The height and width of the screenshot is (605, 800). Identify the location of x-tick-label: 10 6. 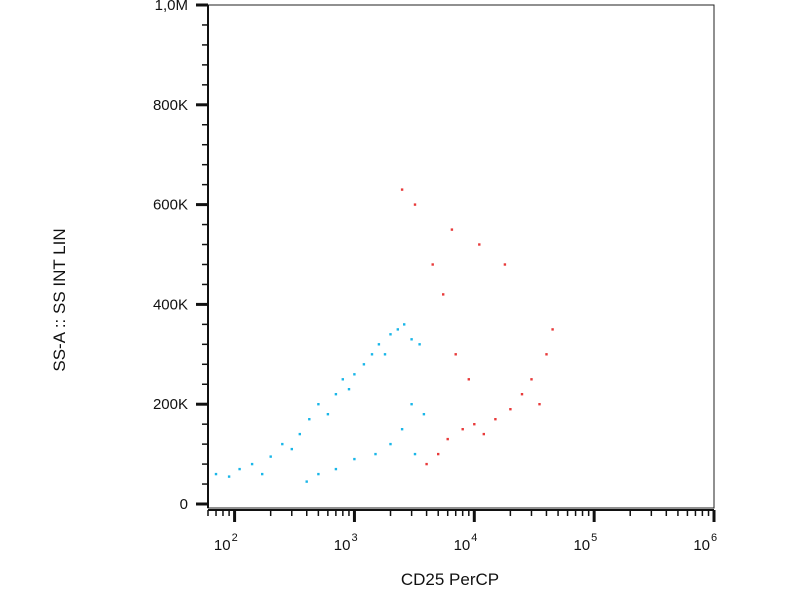
(705, 543).